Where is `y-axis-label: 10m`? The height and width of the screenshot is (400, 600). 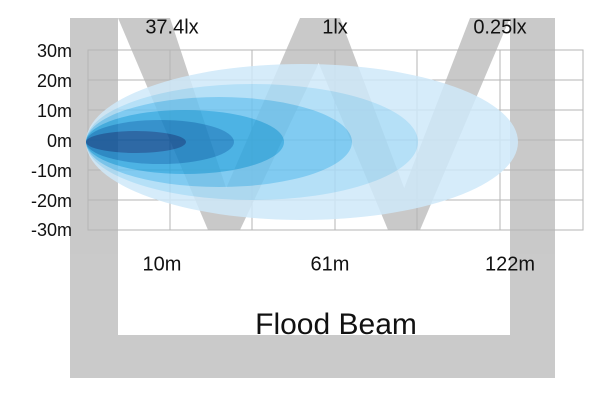 y-axis-label: 10m is located at coordinates (54, 111).